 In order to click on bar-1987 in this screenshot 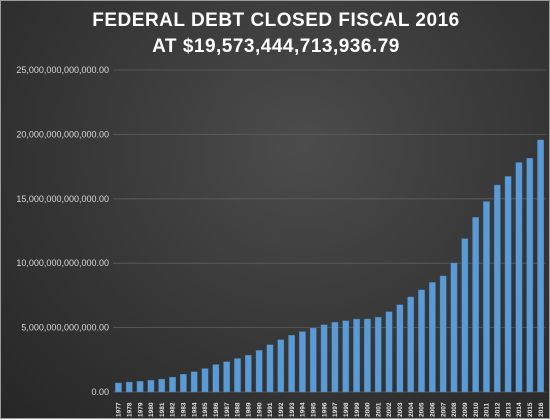, I will do `click(227, 377)`.